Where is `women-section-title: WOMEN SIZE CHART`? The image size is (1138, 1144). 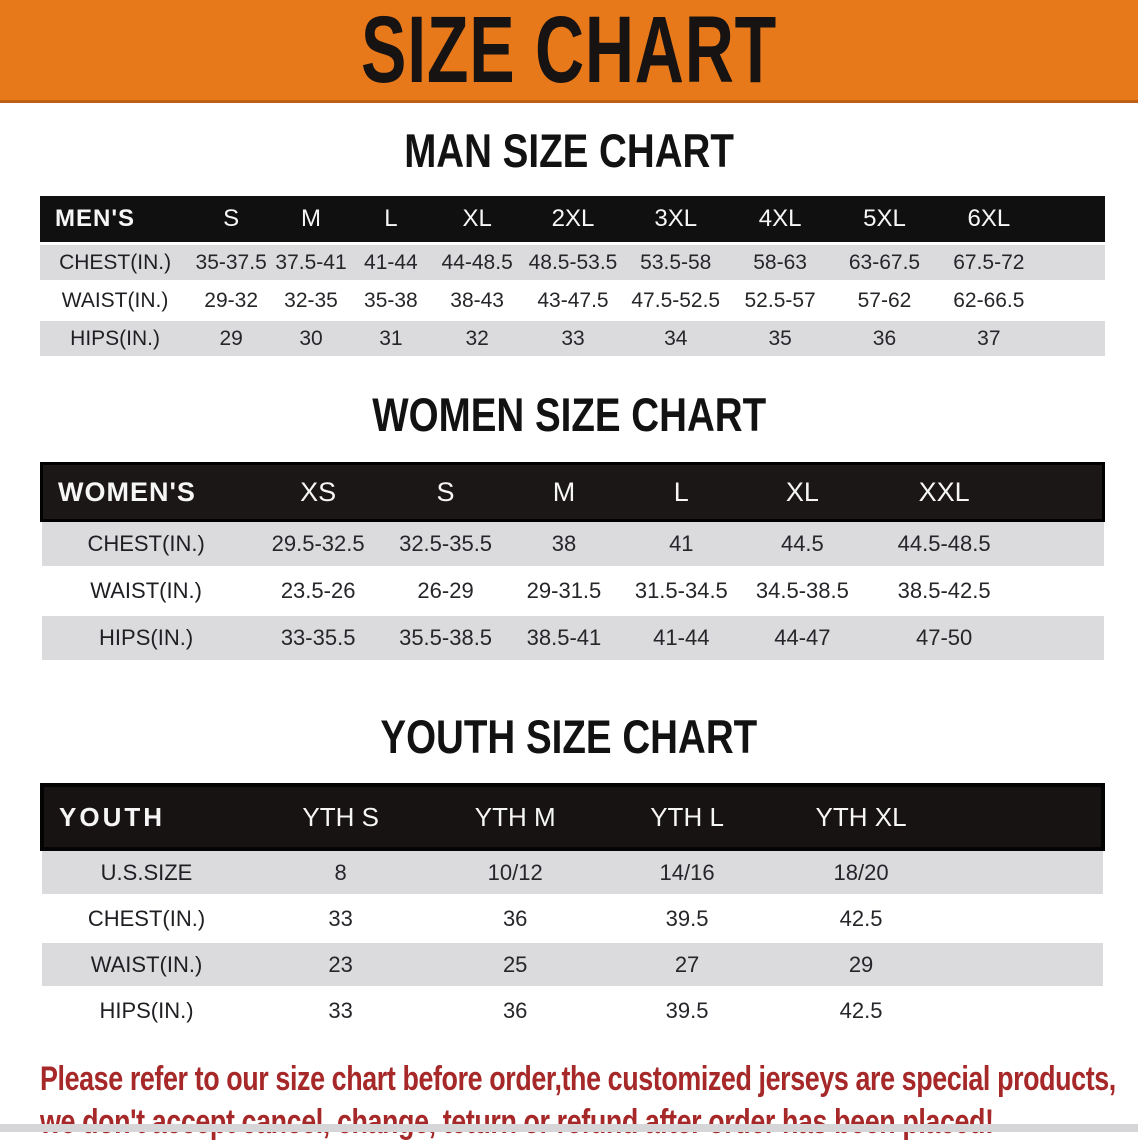
women-section-title: WOMEN SIZE CHART is located at coordinates (569, 414).